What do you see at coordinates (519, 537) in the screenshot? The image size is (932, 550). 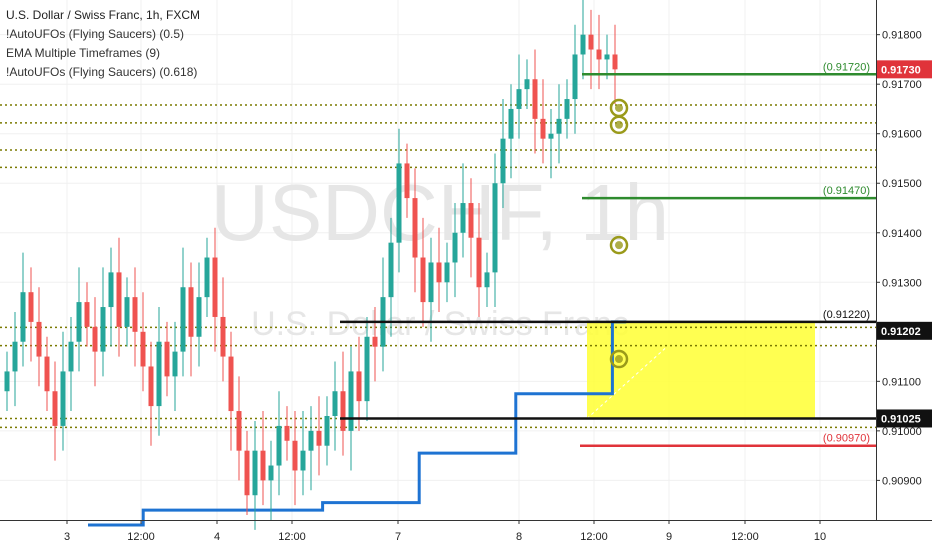 I see `x-tick-label: 8` at bounding box center [519, 537].